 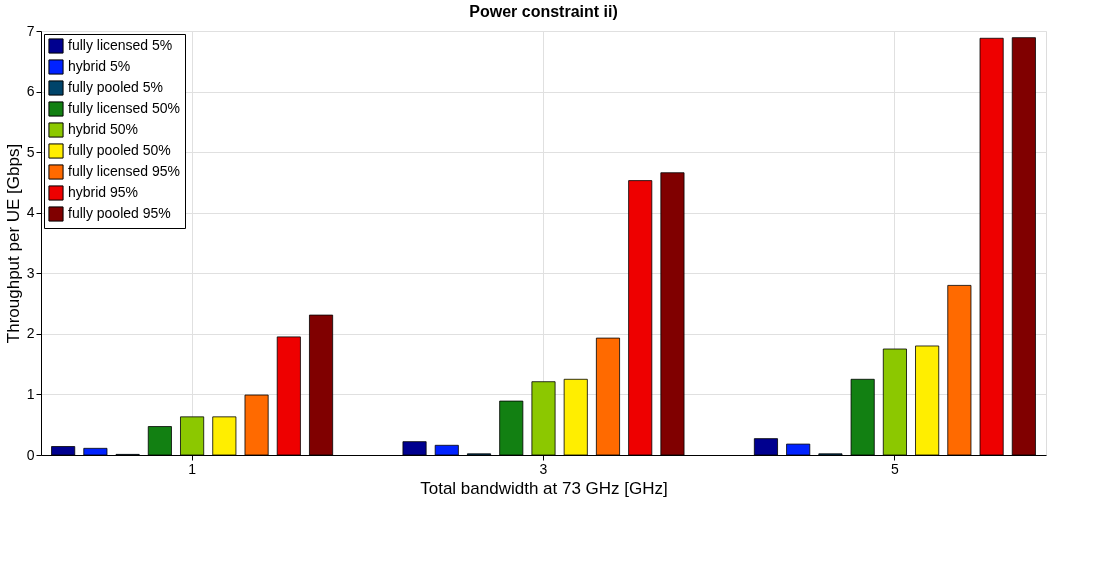 I want to click on y-tick-label: 7, so click(x=30, y=30).